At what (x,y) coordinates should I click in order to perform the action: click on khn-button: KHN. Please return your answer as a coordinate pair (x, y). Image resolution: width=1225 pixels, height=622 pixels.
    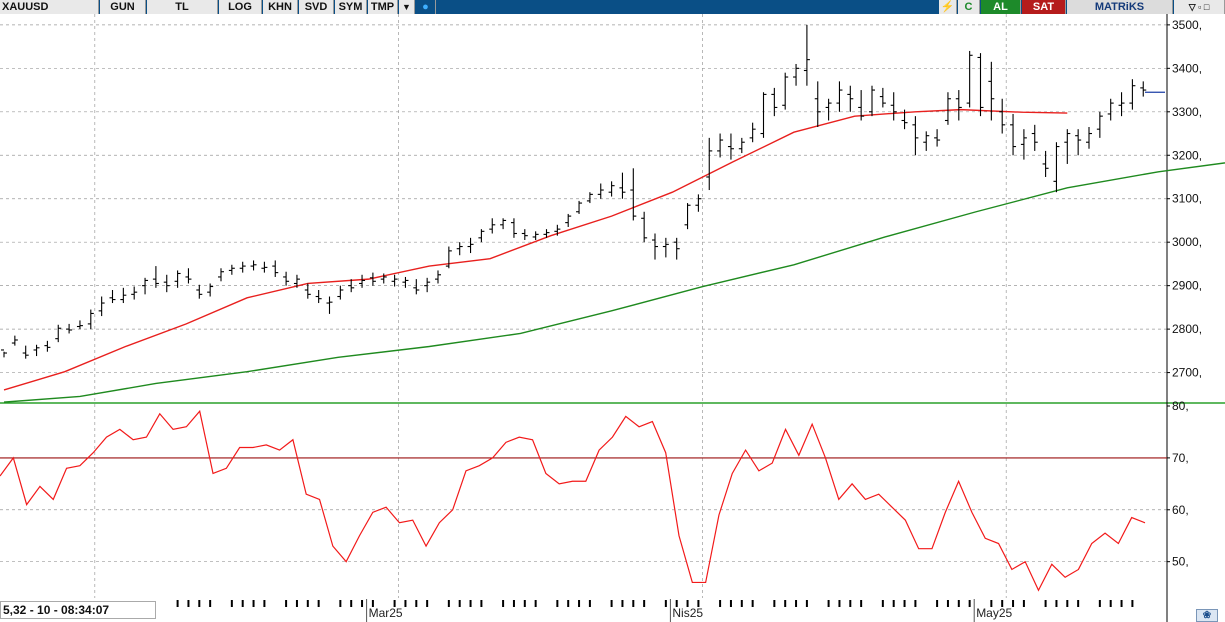
    Looking at the image, I should click on (280, 7).